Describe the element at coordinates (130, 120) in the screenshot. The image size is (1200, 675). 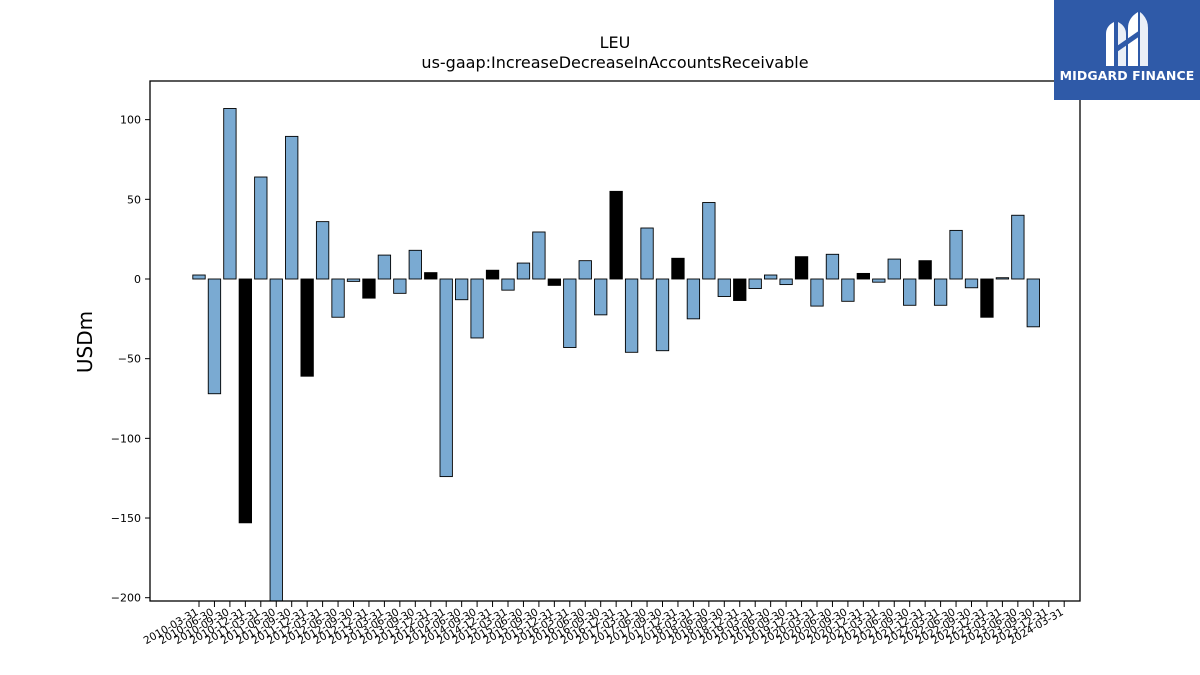
I see `y-tick-label: 100` at that location.